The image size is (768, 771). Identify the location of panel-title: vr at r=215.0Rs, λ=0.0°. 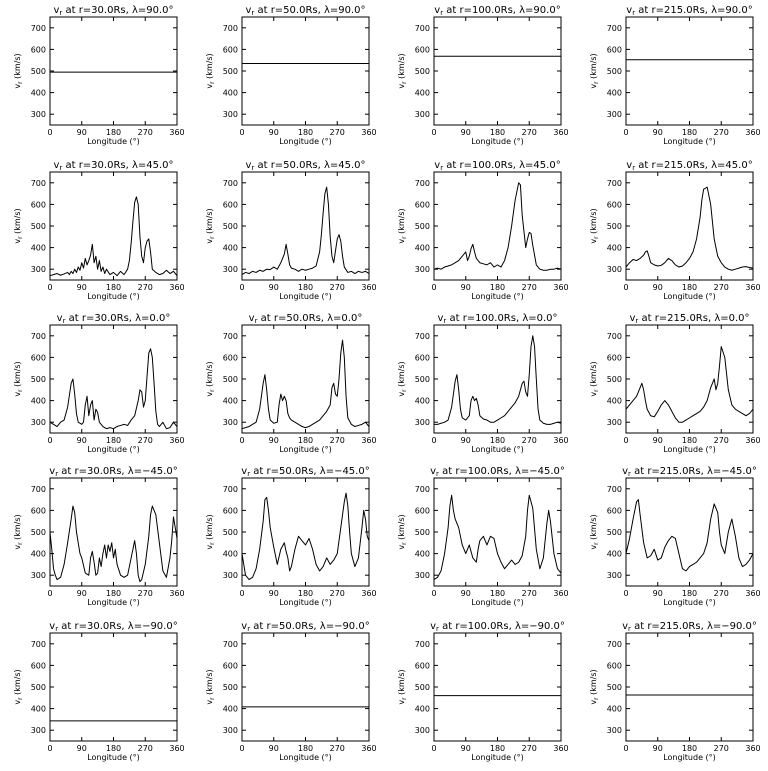
(689, 319).